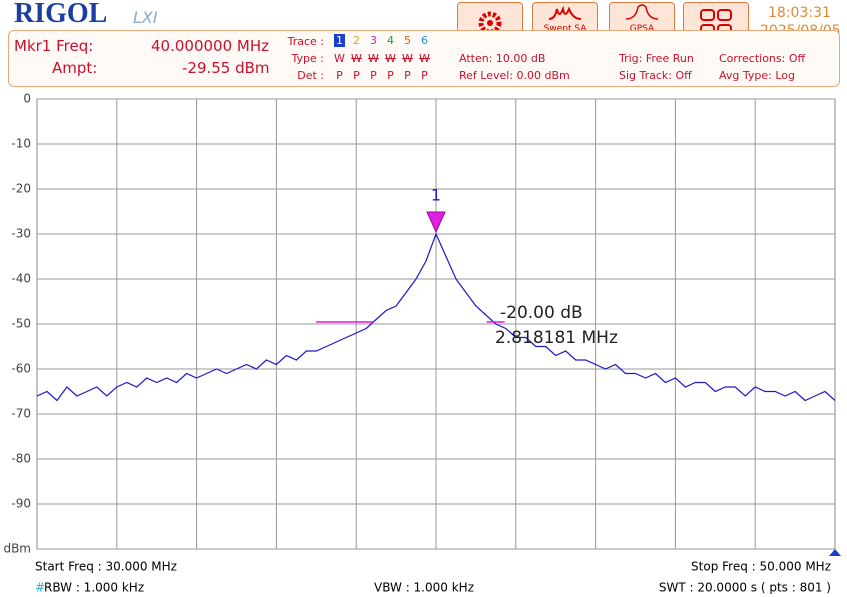 This screenshot has height=597, width=847. Describe the element at coordinates (565, 29) in the screenshot. I see `button-label: Swept SA` at that location.